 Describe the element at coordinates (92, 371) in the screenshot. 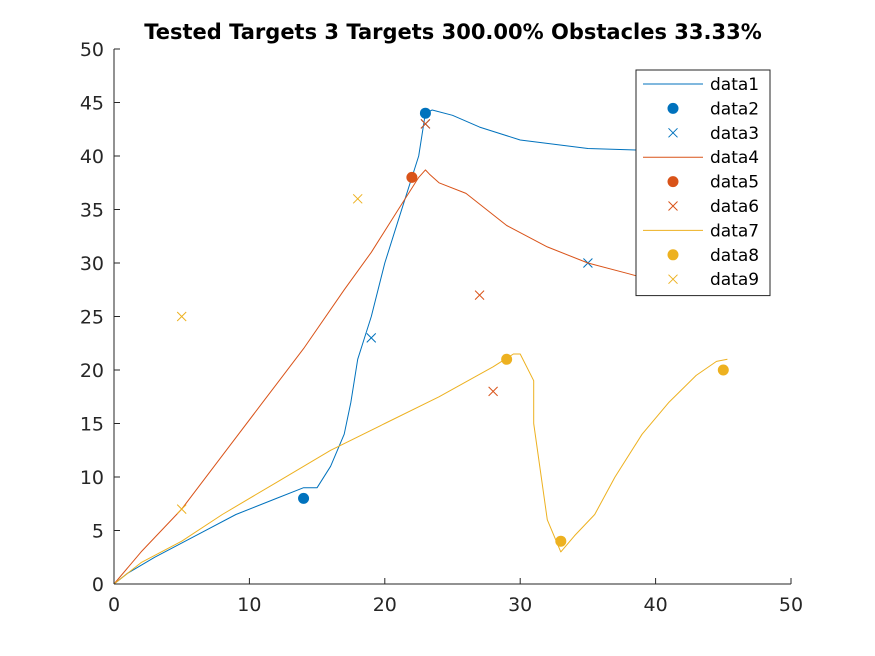

I see `y-tick-label: 20` at that location.